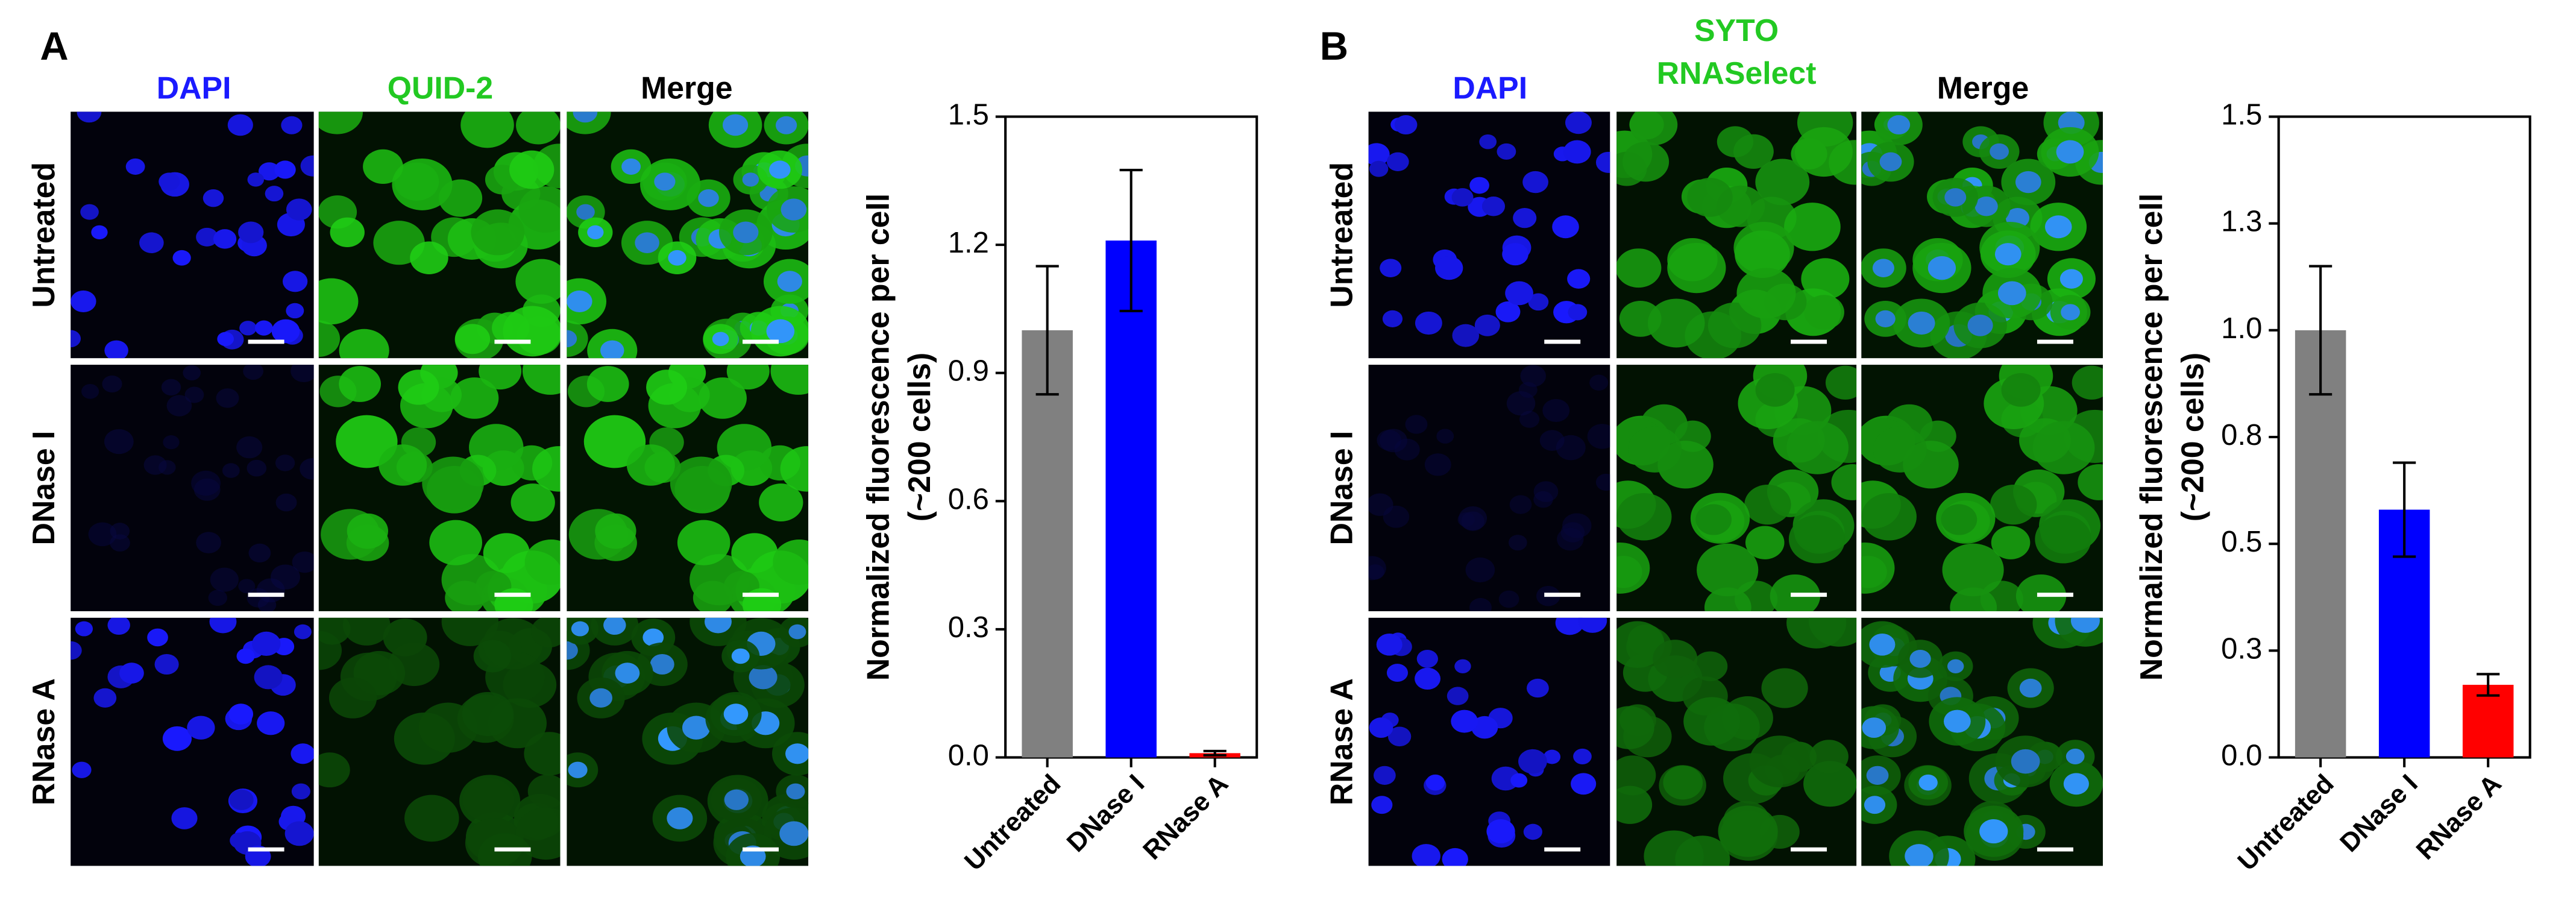 This screenshot has height=903, width=2576. What do you see at coordinates (2241, 542) in the screenshot?
I see `y-tick-label: 0.5` at bounding box center [2241, 542].